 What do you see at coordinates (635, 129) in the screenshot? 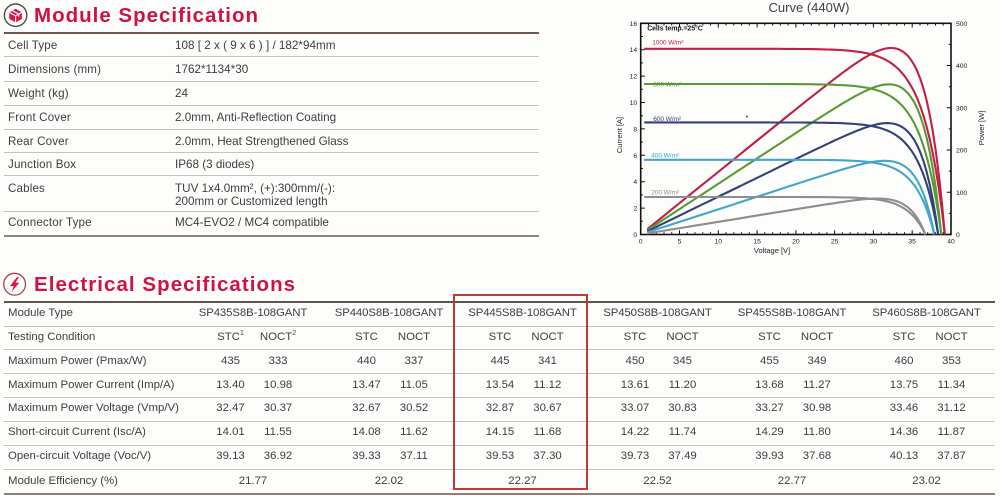
I see `svg-text: 8` at bounding box center [635, 129].